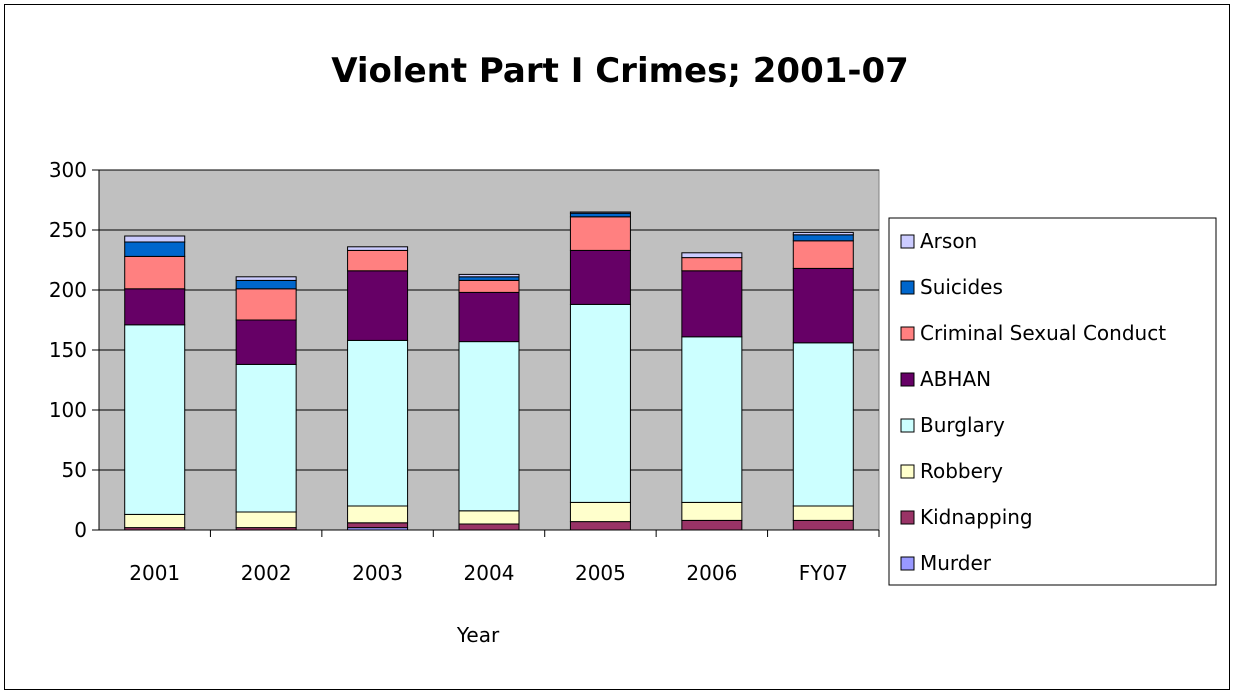 The height and width of the screenshot is (694, 1236). Describe the element at coordinates (489, 573) in the screenshot. I see `x-tick-label: 2004` at that location.